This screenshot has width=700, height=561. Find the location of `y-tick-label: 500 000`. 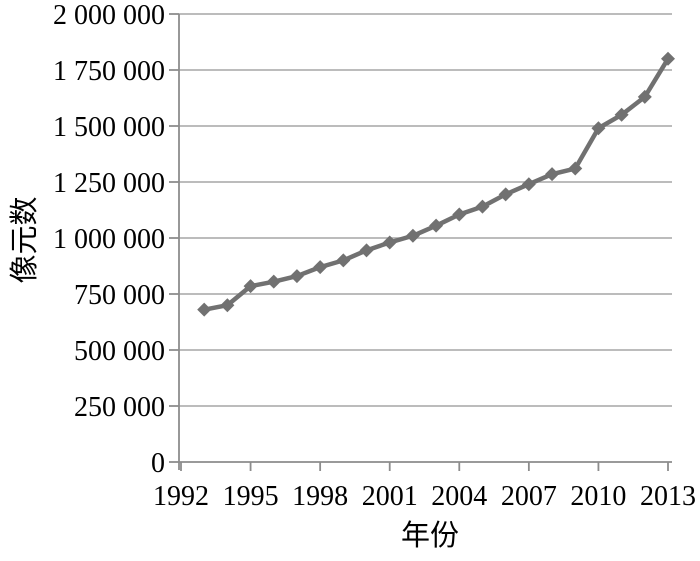

y-tick-label: 500 000 is located at coordinates (119, 351).